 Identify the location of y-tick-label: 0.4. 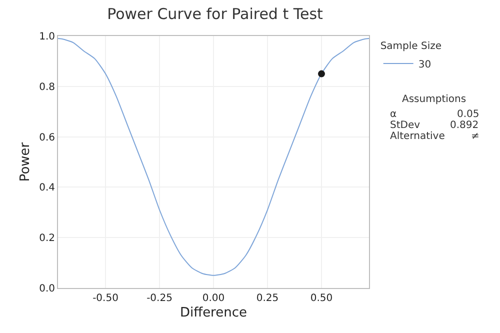
(47, 188).